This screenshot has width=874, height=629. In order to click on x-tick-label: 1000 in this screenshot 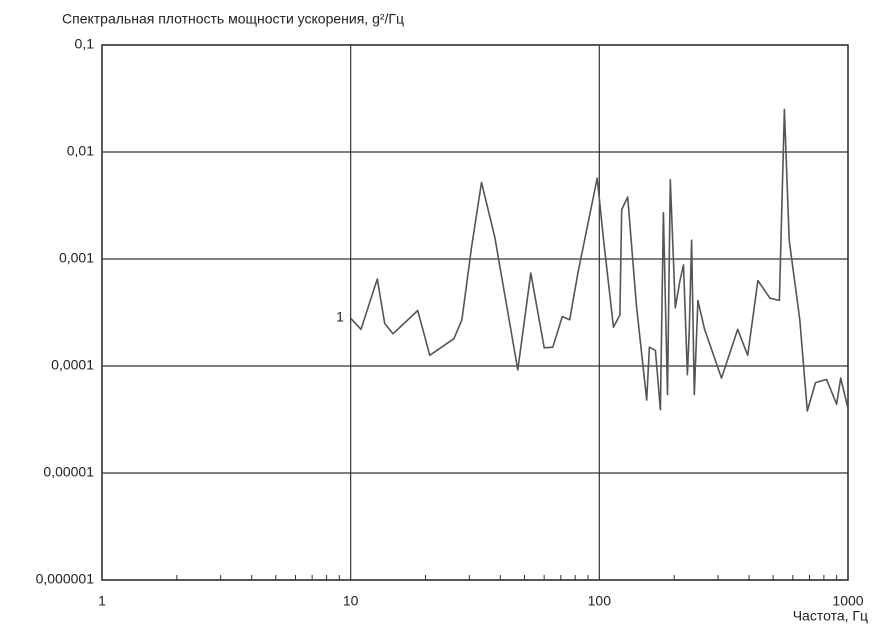, I will do `click(847, 601)`.